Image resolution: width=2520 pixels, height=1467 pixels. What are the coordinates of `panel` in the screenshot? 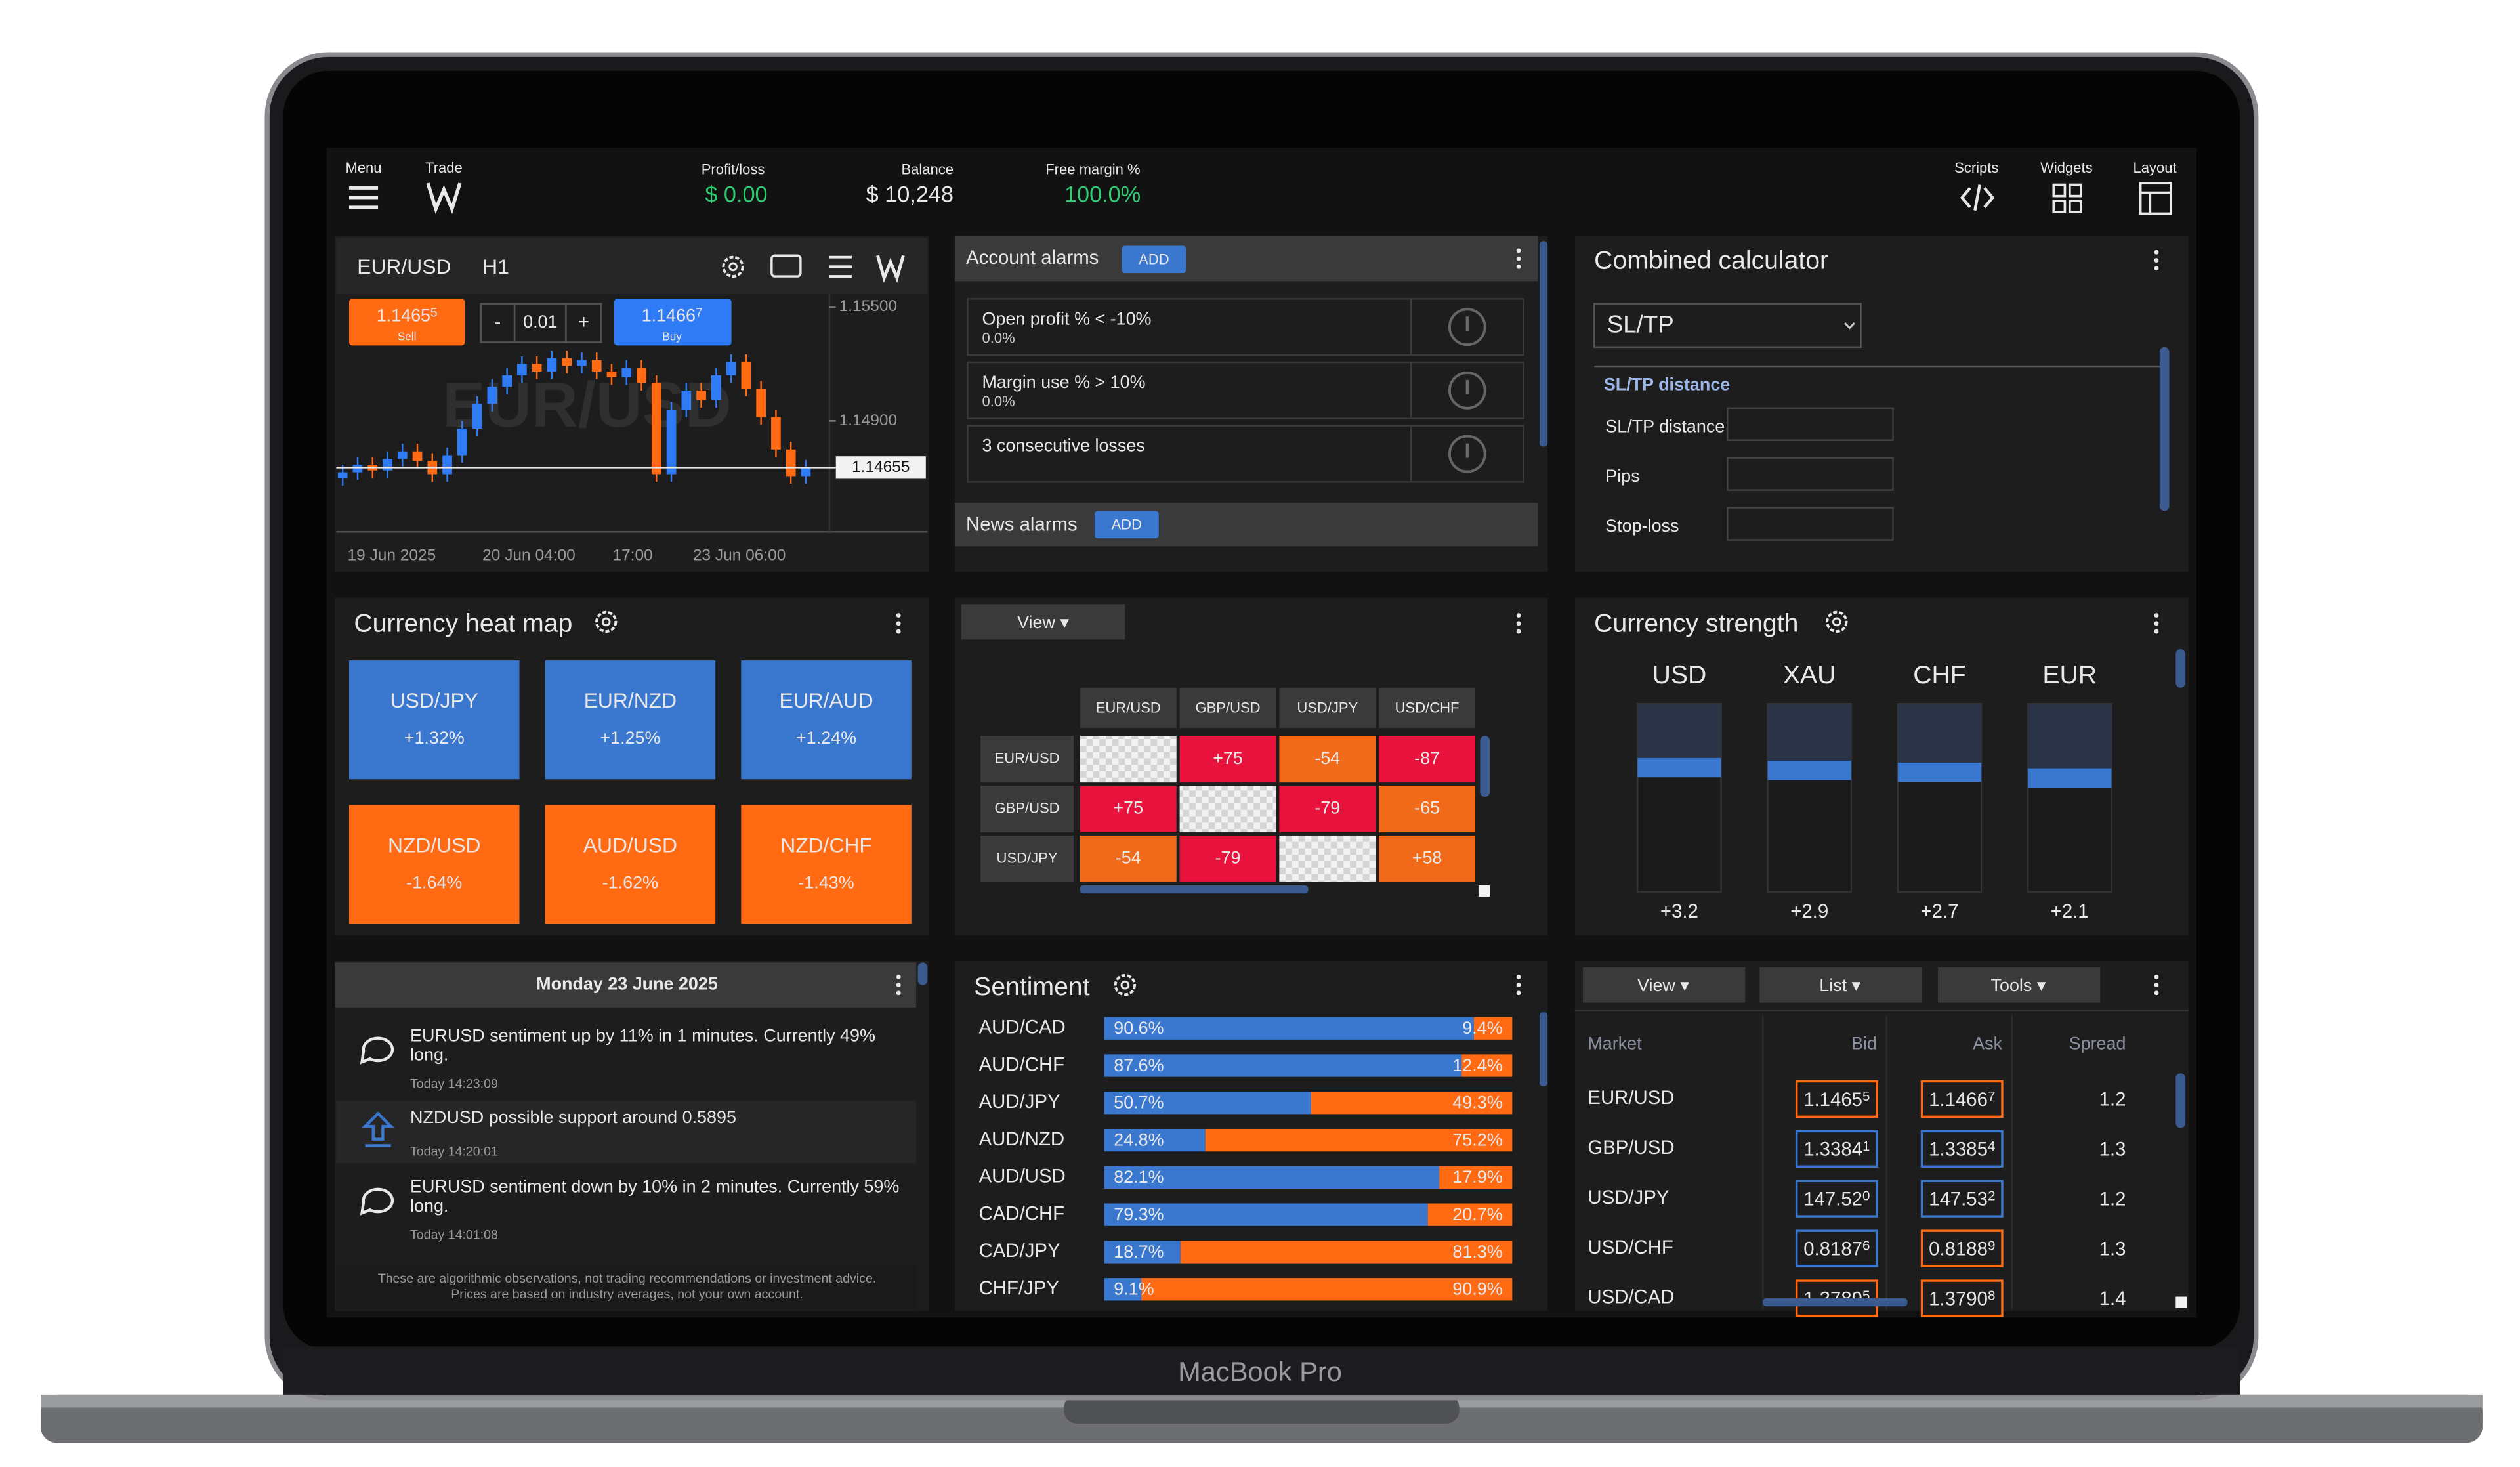 It's located at (1881, 1135).